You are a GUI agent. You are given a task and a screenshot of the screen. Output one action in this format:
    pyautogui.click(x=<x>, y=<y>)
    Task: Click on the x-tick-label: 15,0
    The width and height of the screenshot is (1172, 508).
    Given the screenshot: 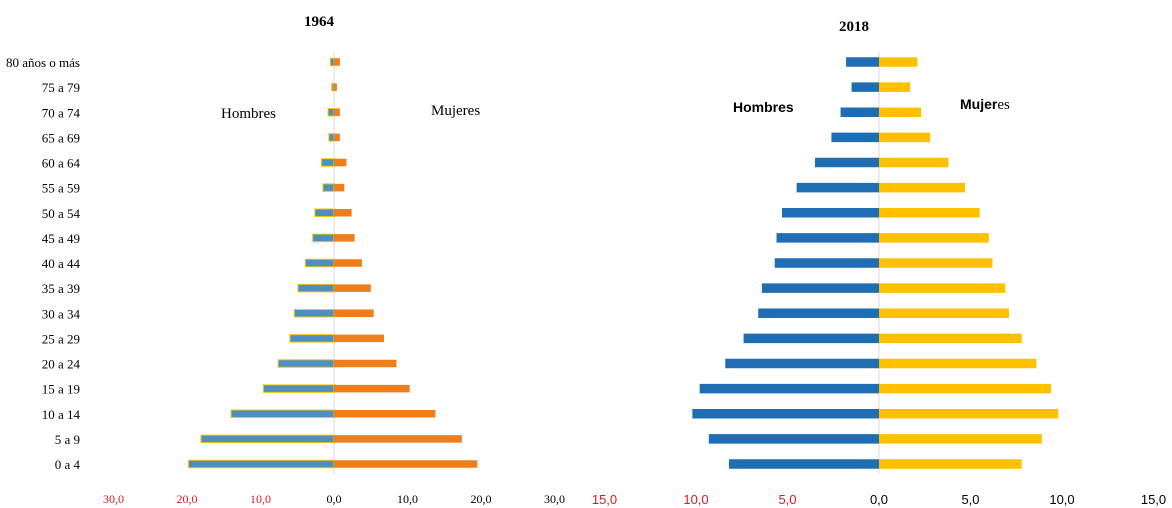 What is the action you would take?
    pyautogui.click(x=1153, y=499)
    